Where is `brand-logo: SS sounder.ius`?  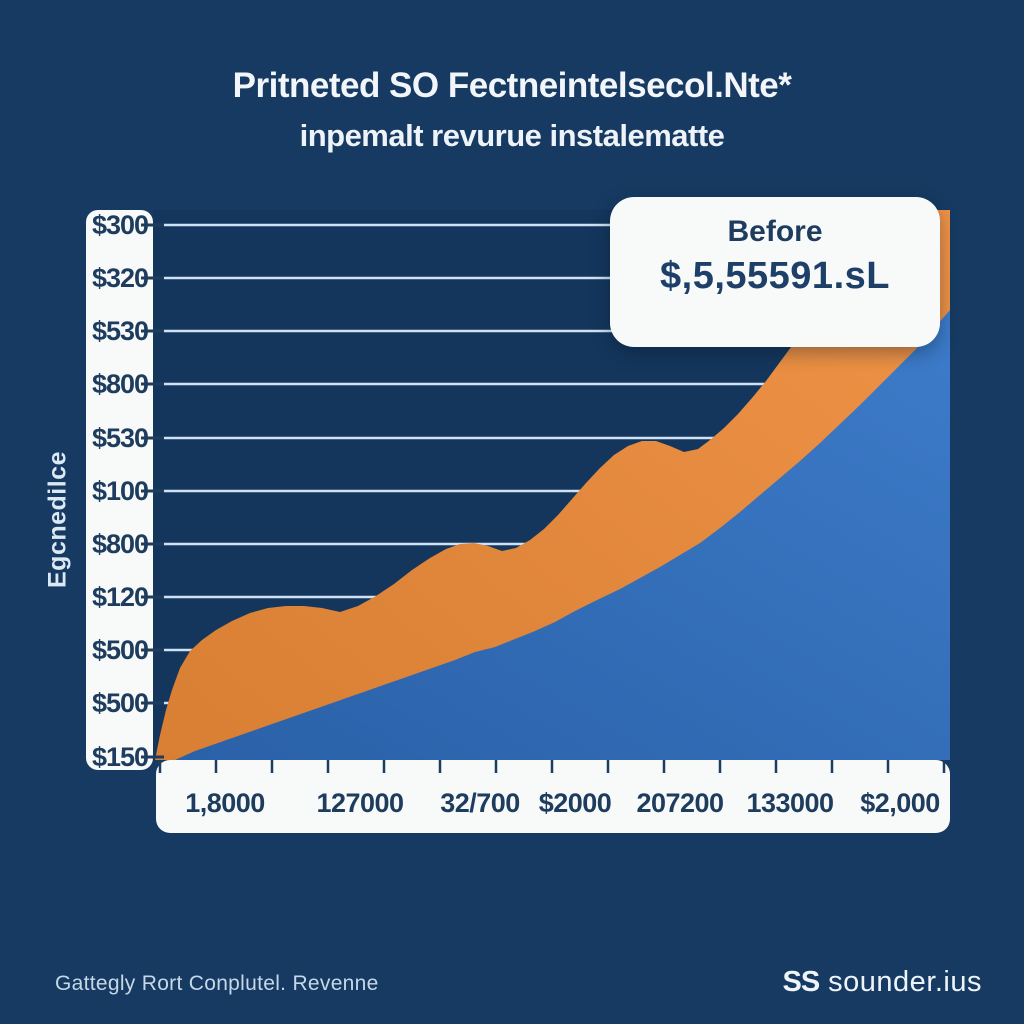
brand-logo: SS sounder.ius is located at coordinates (882, 982).